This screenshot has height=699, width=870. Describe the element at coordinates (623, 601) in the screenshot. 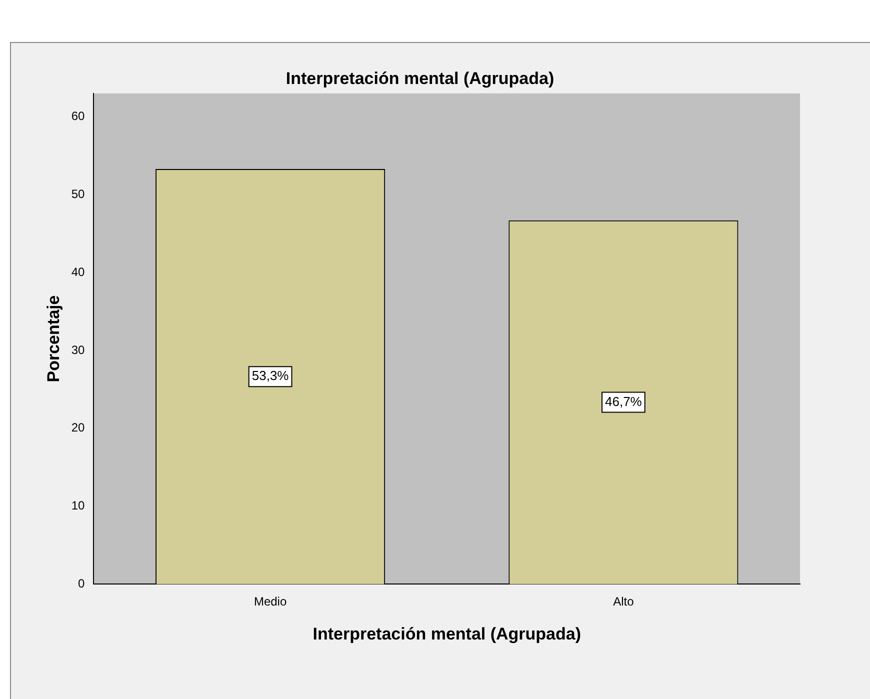

I see `x-tick-label: Alto` at that location.